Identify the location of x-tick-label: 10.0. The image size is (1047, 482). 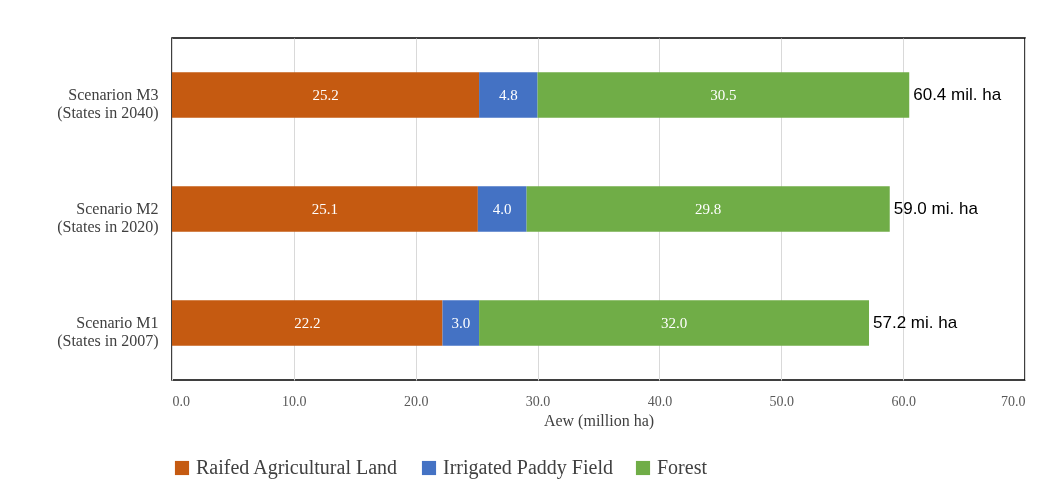
(294, 401).